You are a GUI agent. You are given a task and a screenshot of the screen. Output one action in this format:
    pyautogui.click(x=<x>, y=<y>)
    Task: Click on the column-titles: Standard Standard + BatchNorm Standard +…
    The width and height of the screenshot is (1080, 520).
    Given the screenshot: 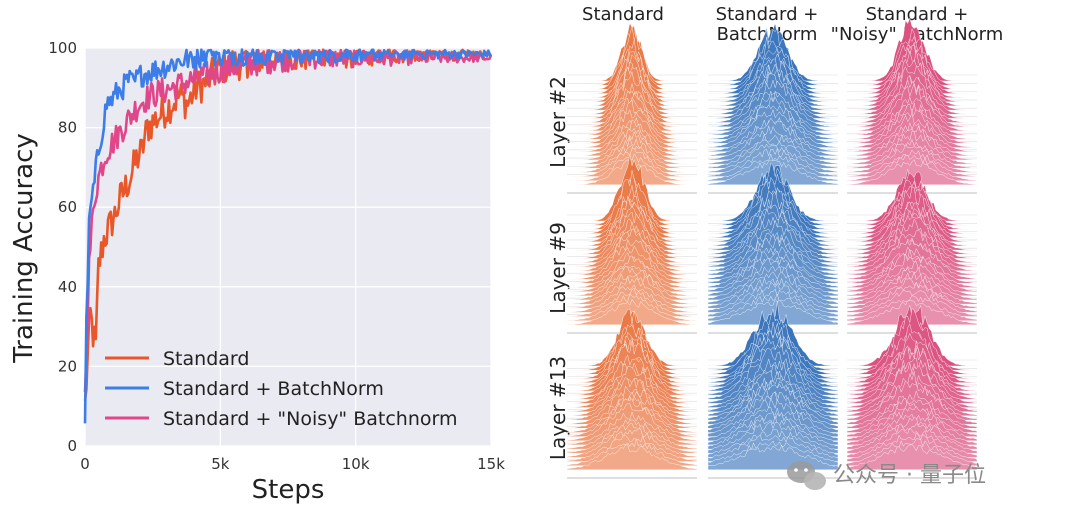 What is the action you would take?
    pyautogui.click(x=792, y=24)
    